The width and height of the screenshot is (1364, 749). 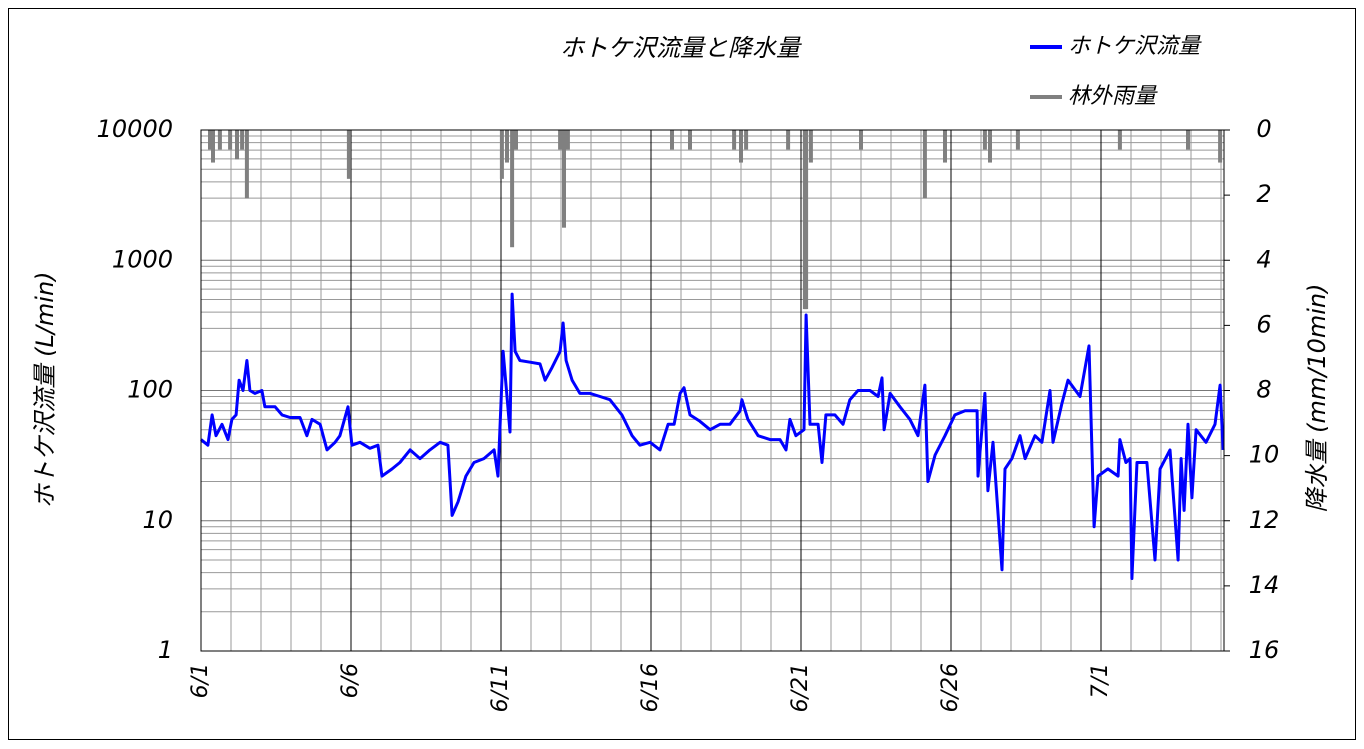 What do you see at coordinates (800, 687) in the screenshot?
I see `x-tick-label: 6/21` at bounding box center [800, 687].